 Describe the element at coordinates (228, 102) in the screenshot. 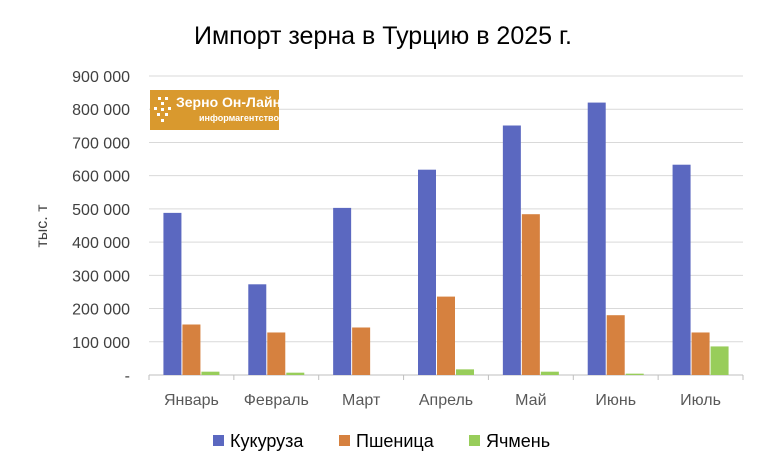

I see `logo-main-text: Зерно Он-Лайн` at that location.